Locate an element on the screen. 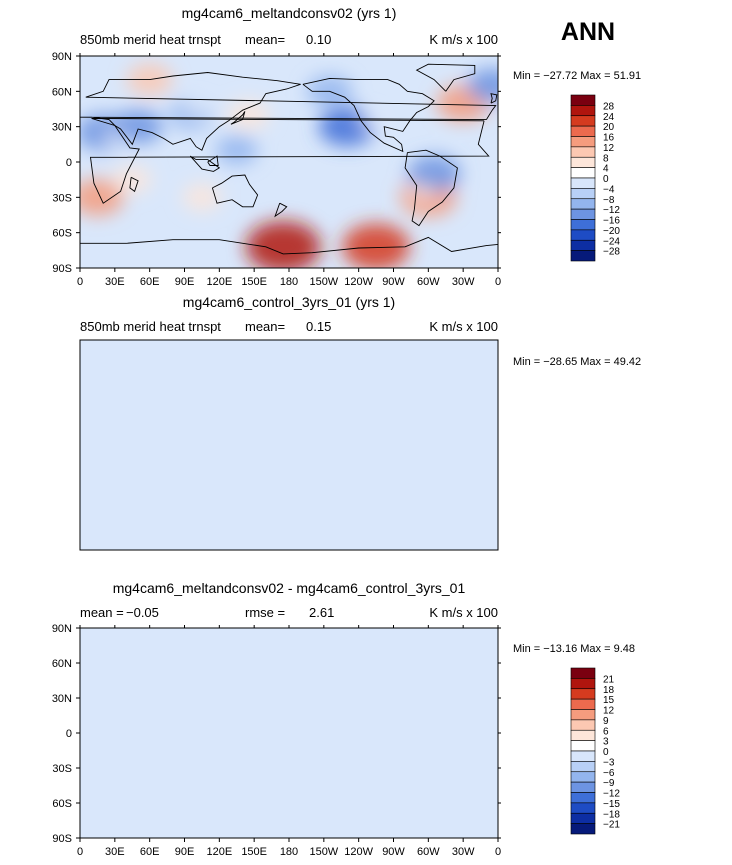 The width and height of the screenshot is (732, 865). x-tick-label: 180 is located at coordinates (289, 852).